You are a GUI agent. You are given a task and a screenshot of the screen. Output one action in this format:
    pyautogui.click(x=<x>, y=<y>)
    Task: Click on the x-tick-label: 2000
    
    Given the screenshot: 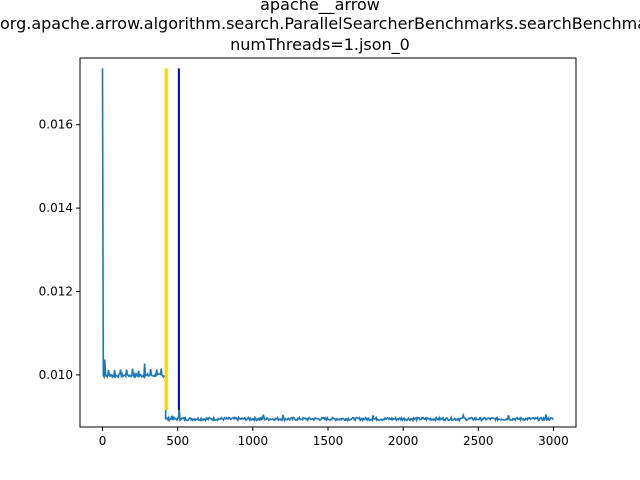 What is the action you would take?
    pyautogui.click(x=403, y=441)
    